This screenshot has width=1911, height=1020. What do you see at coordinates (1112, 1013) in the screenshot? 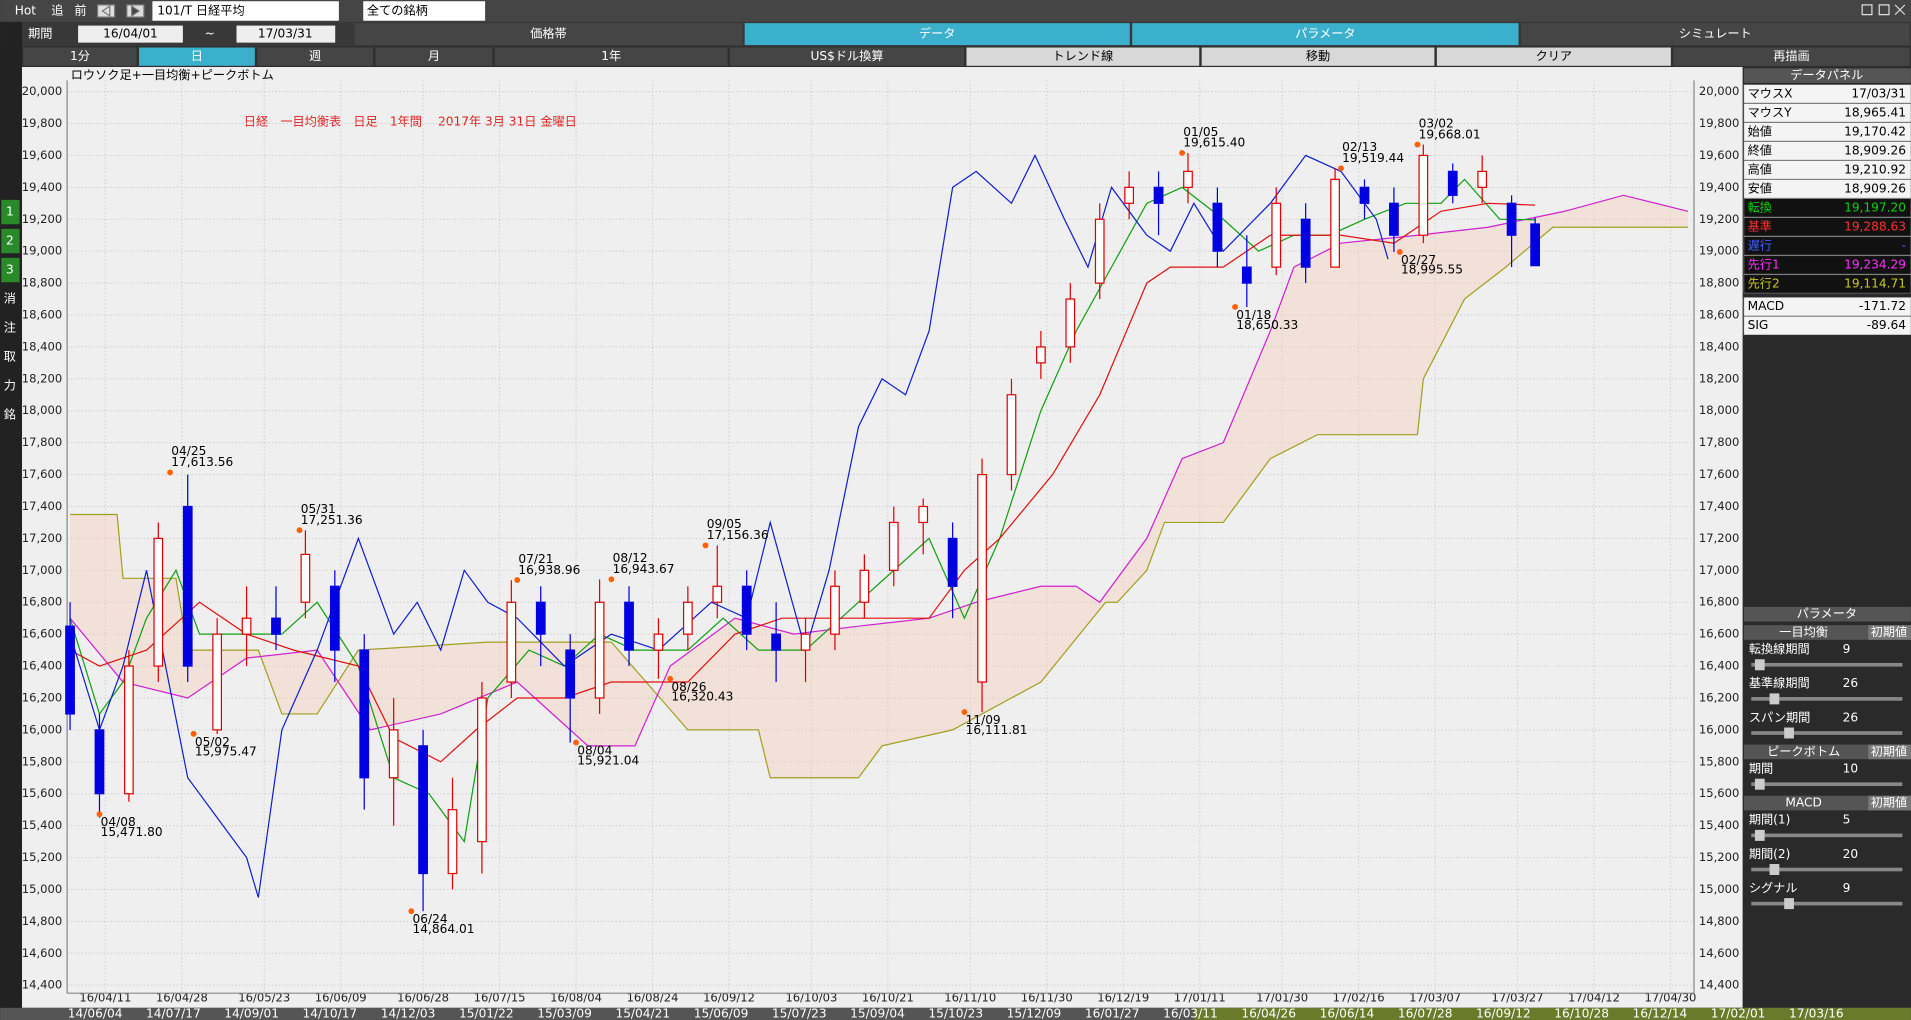
I see `strip-date: 16/01/27` at bounding box center [1112, 1013].